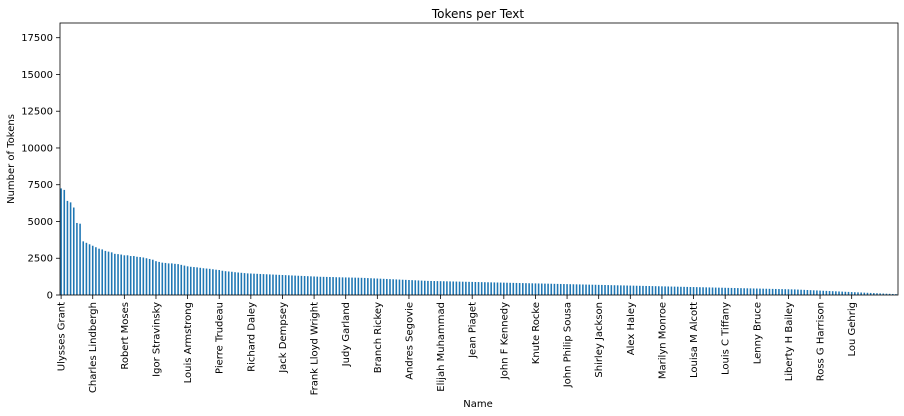  What do you see at coordinates (283, 338) in the screenshot?
I see `x-tick-label: Jack Dempsey` at bounding box center [283, 338].